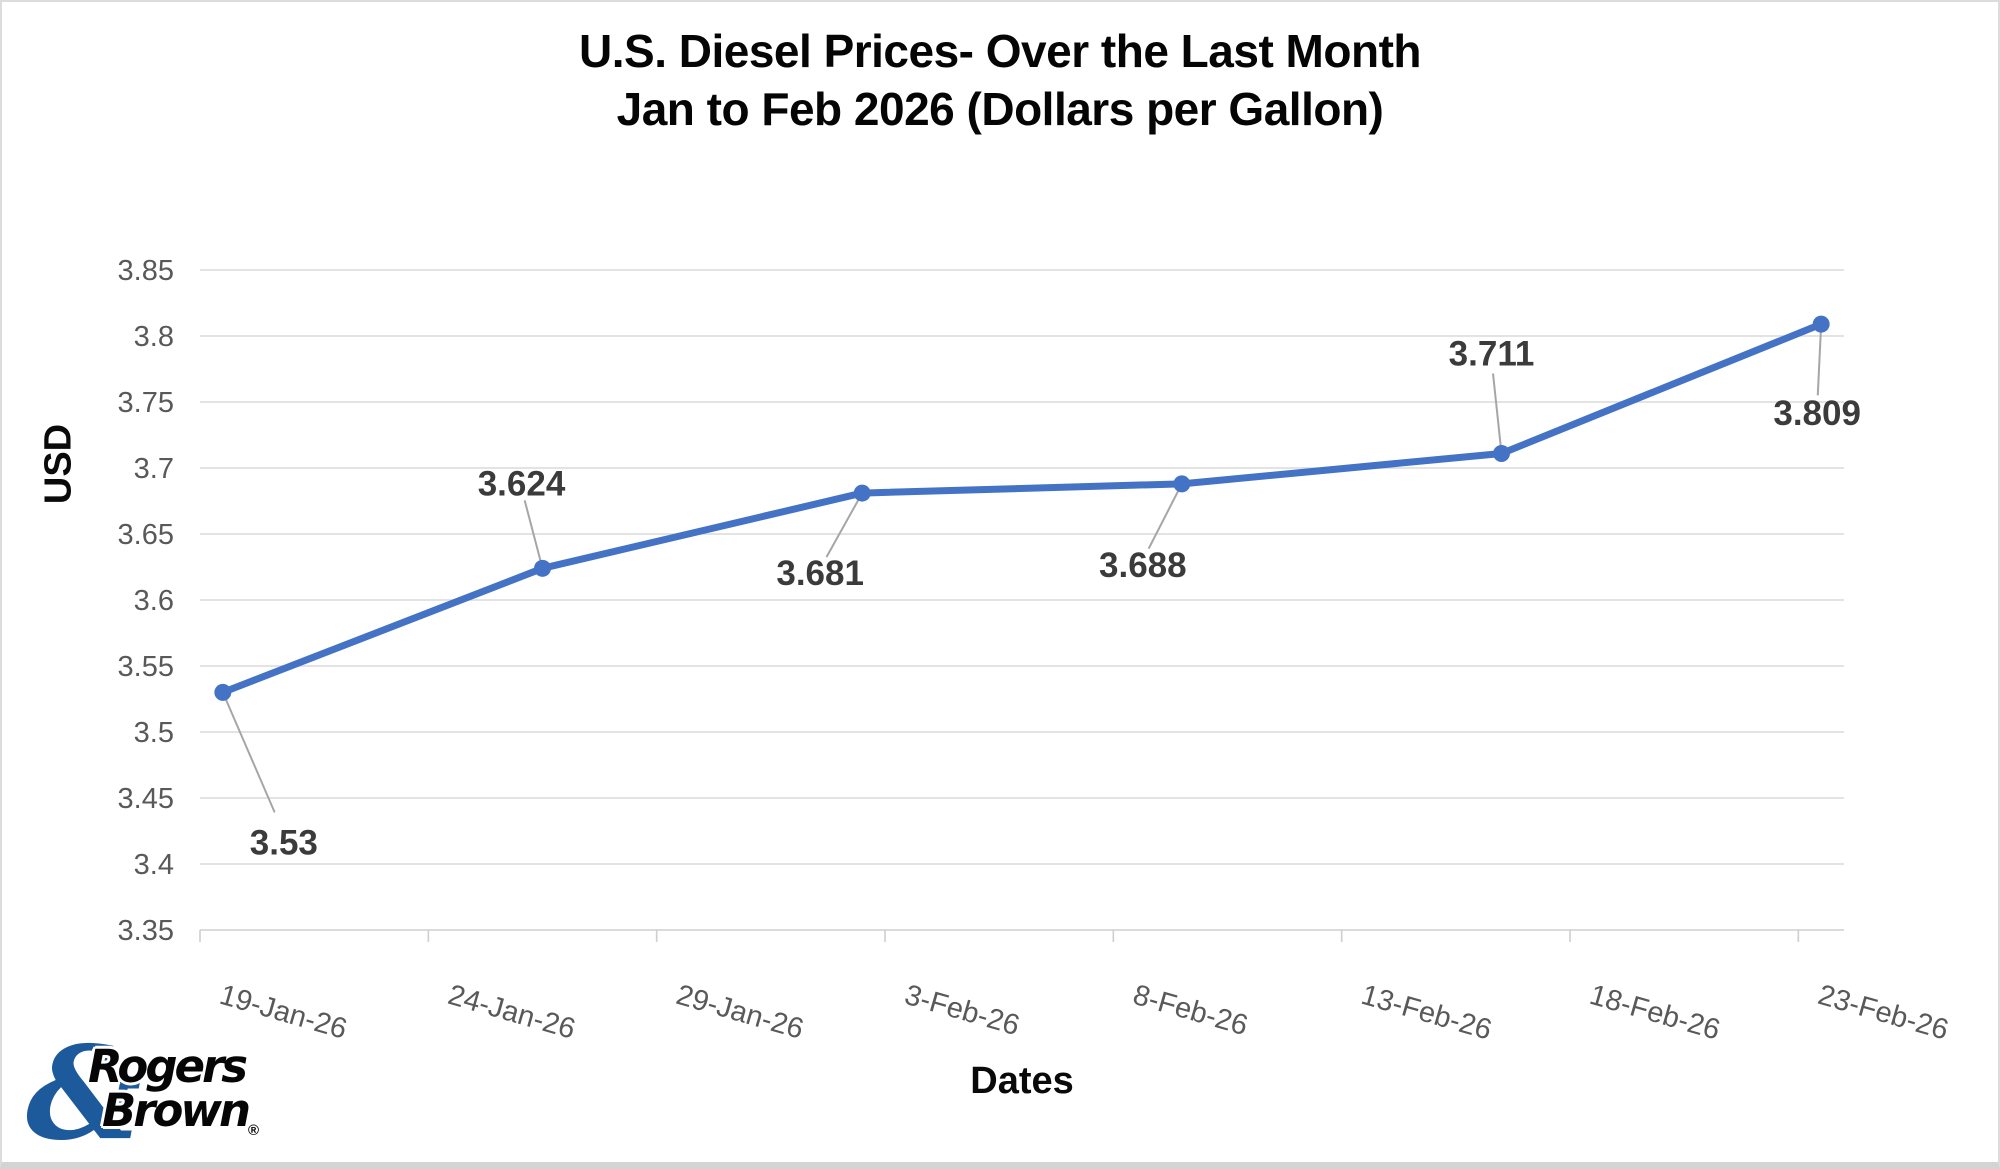 The width and height of the screenshot is (2000, 1169). I want to click on x-tick-marks, so click(999, 936).